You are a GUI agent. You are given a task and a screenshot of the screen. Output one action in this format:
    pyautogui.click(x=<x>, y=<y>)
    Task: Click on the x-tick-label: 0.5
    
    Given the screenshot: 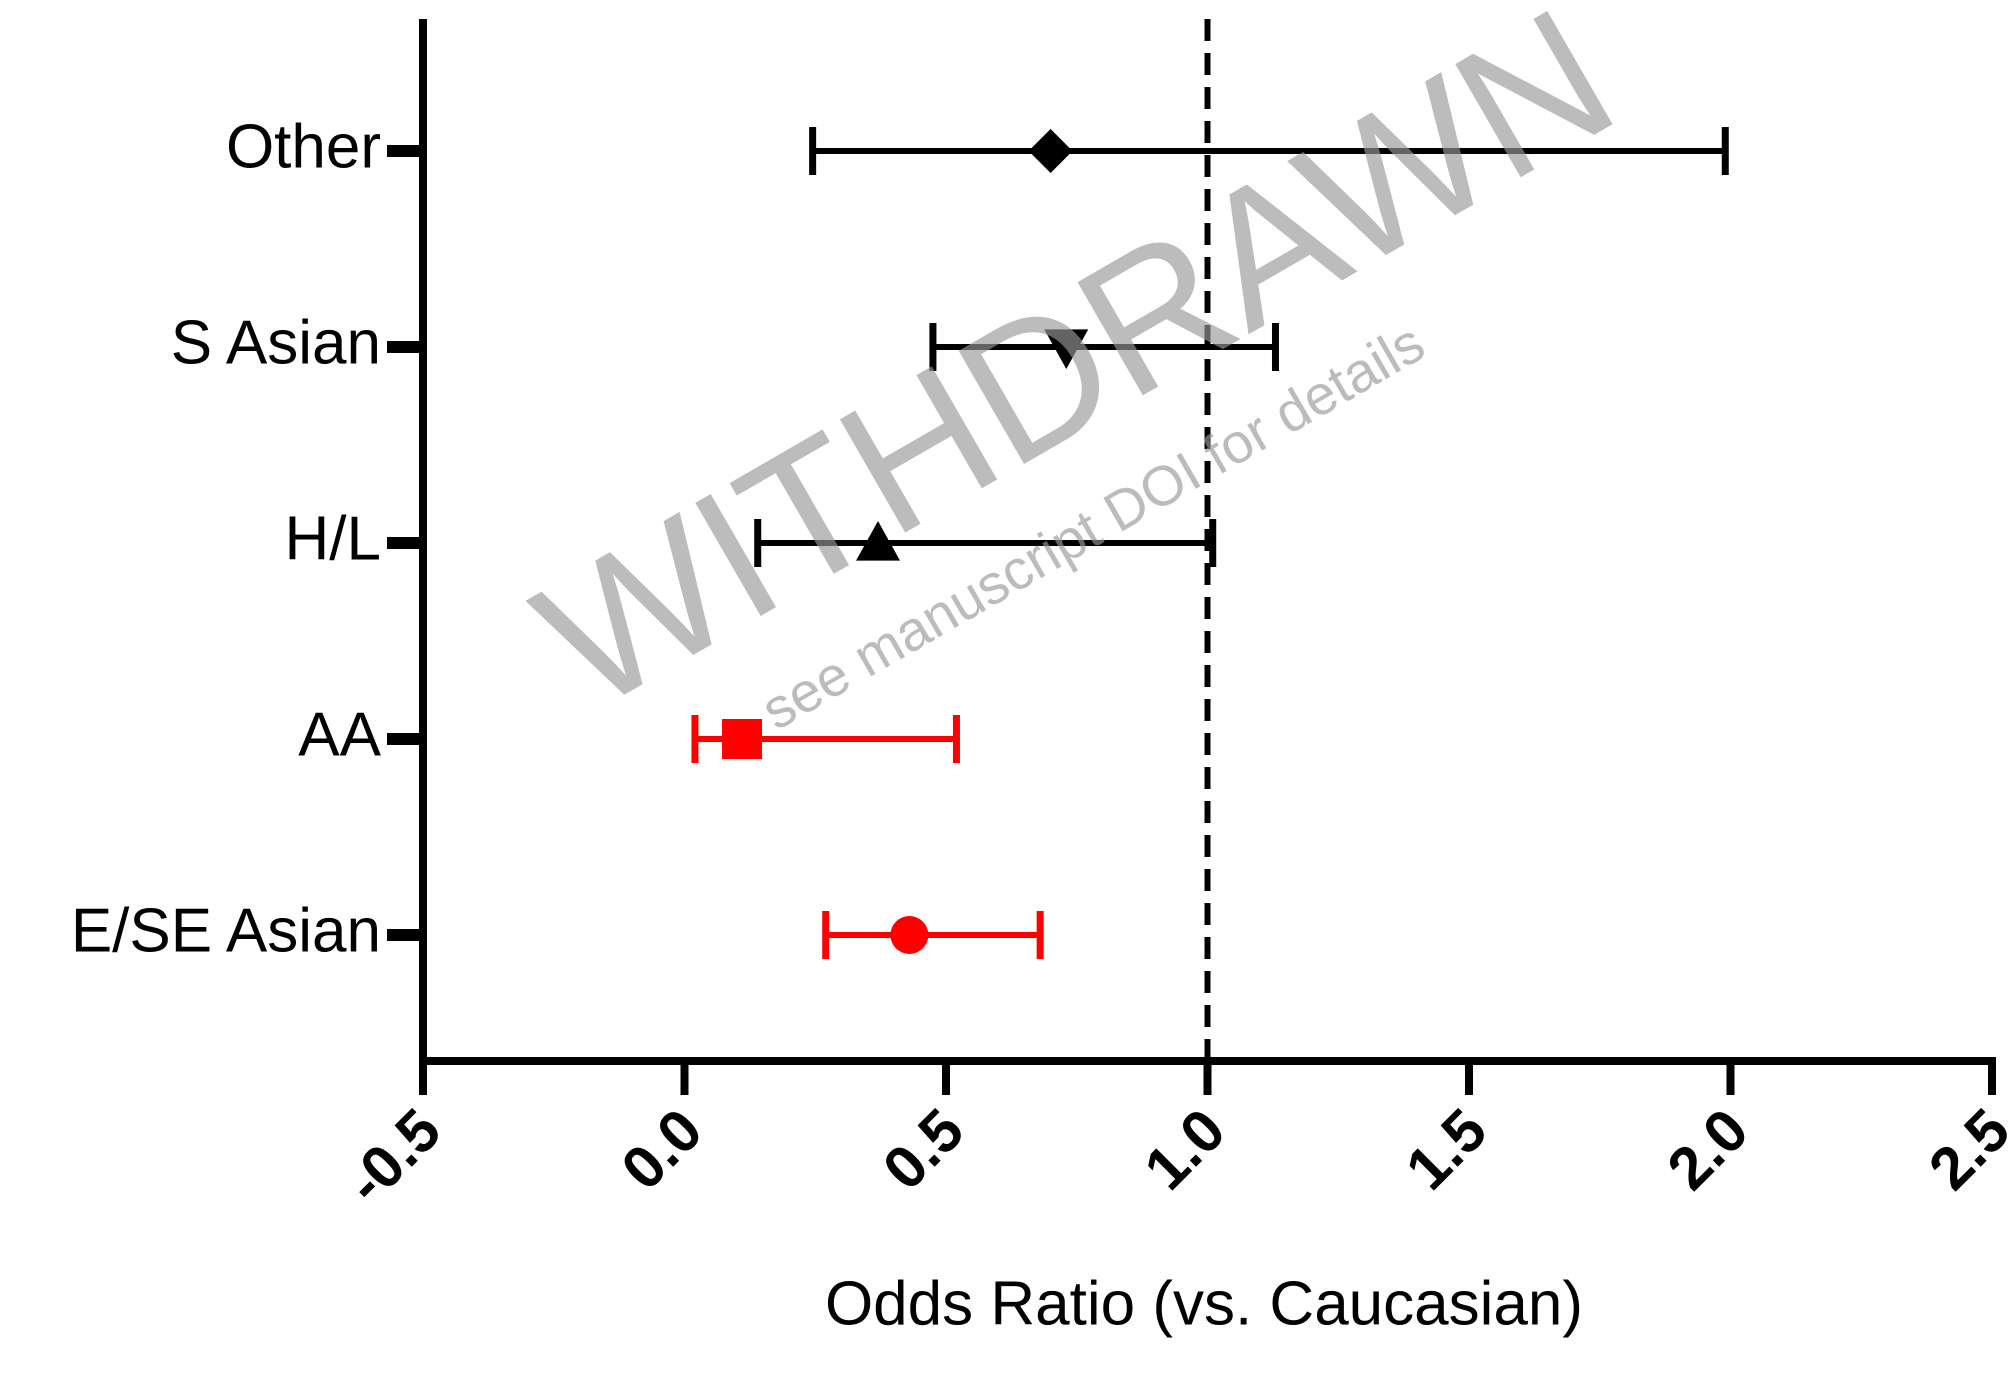 What is the action you would take?
    pyautogui.click(x=923, y=1149)
    